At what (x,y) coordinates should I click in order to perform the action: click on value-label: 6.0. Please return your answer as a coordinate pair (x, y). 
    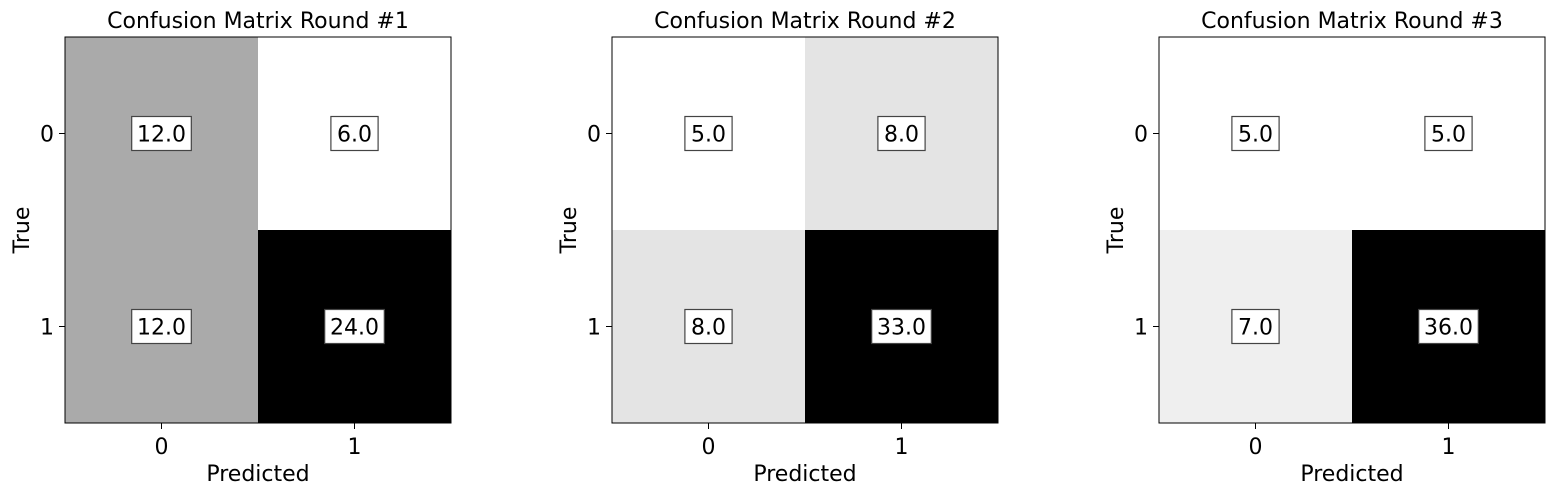
    Looking at the image, I should click on (354, 135).